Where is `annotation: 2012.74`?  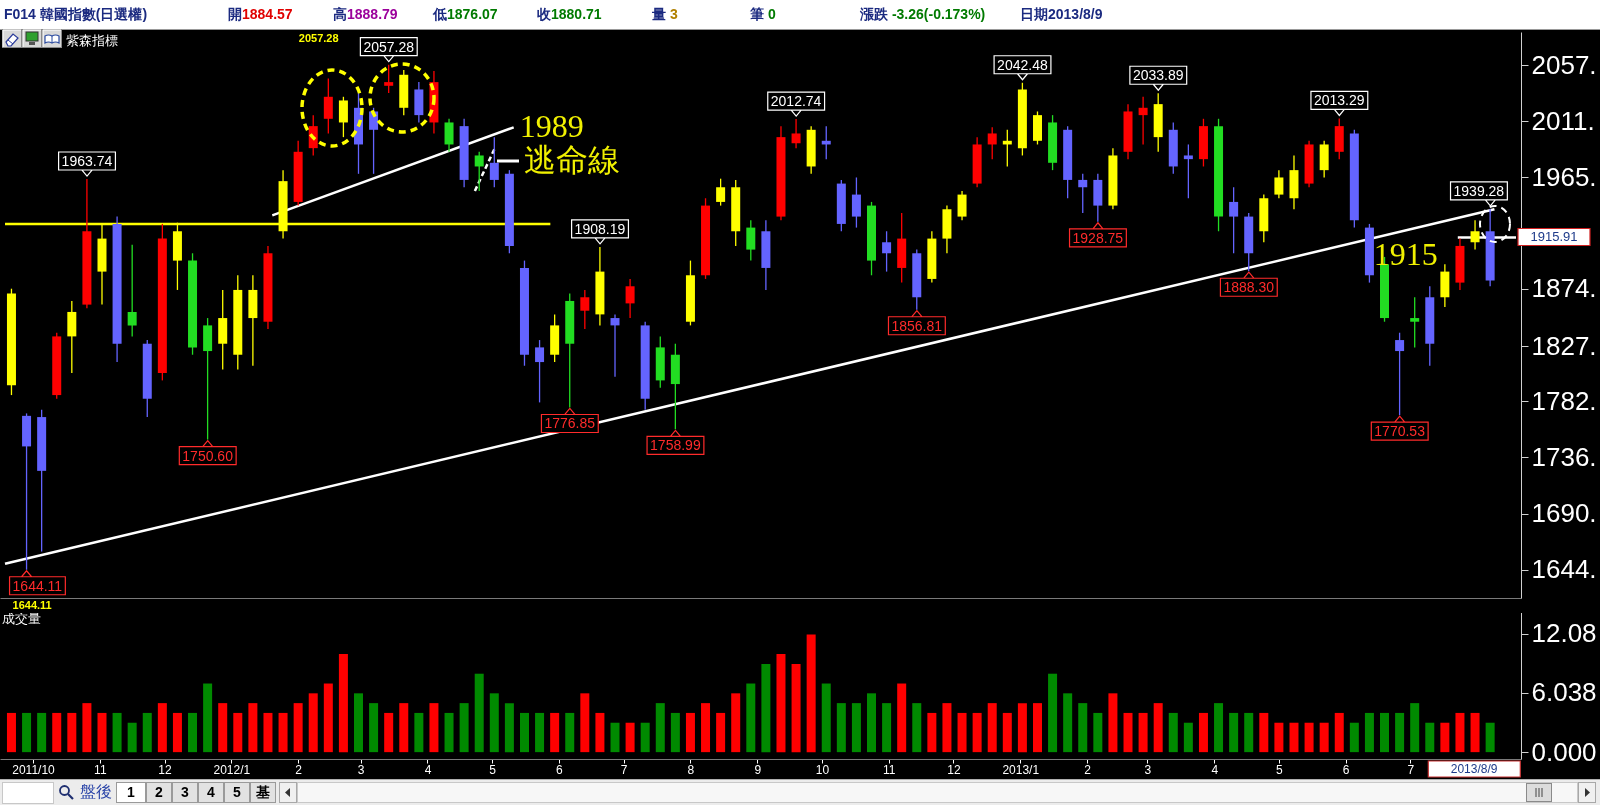 annotation: 2012.74 is located at coordinates (796, 101).